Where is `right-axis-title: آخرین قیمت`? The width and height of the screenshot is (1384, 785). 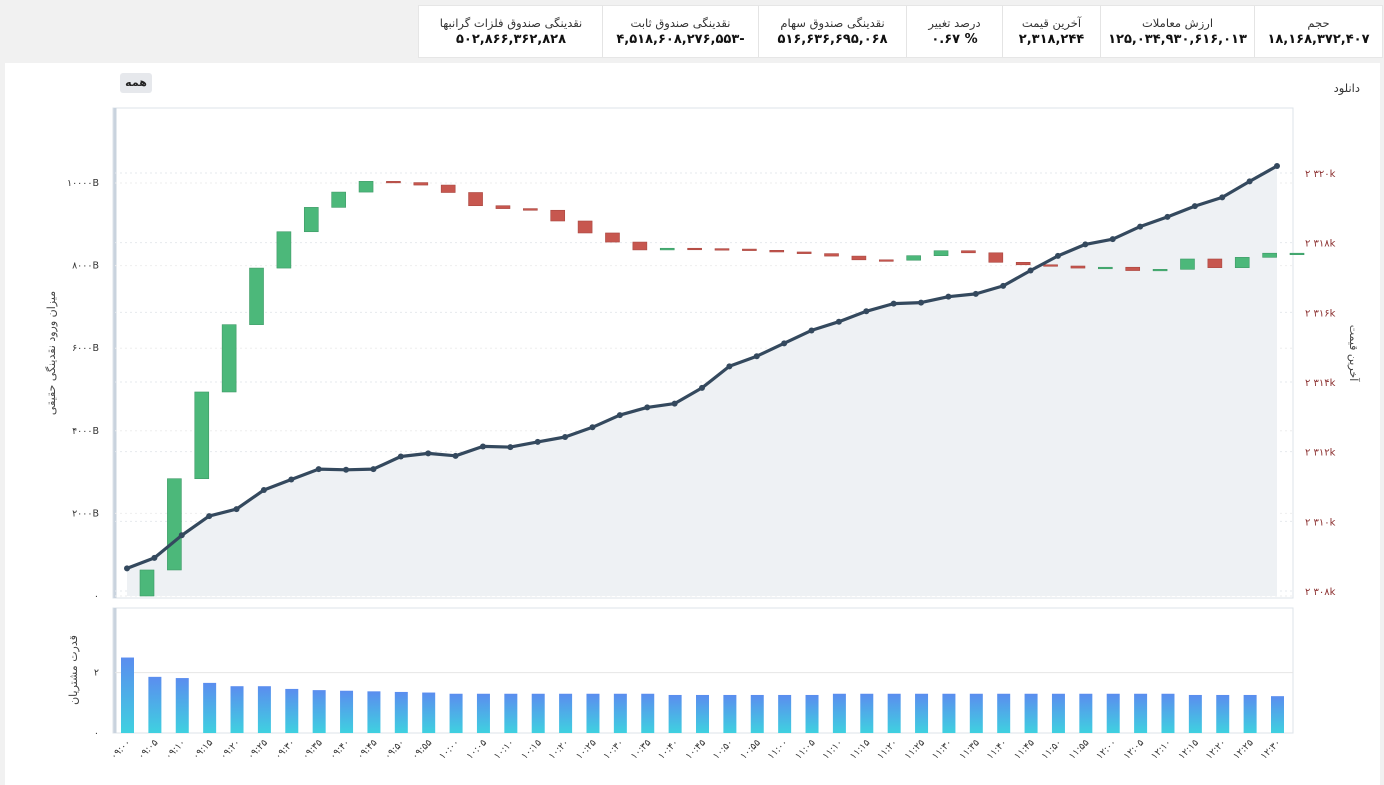 right-axis-title: آخرین قیمت is located at coordinates (1354, 354).